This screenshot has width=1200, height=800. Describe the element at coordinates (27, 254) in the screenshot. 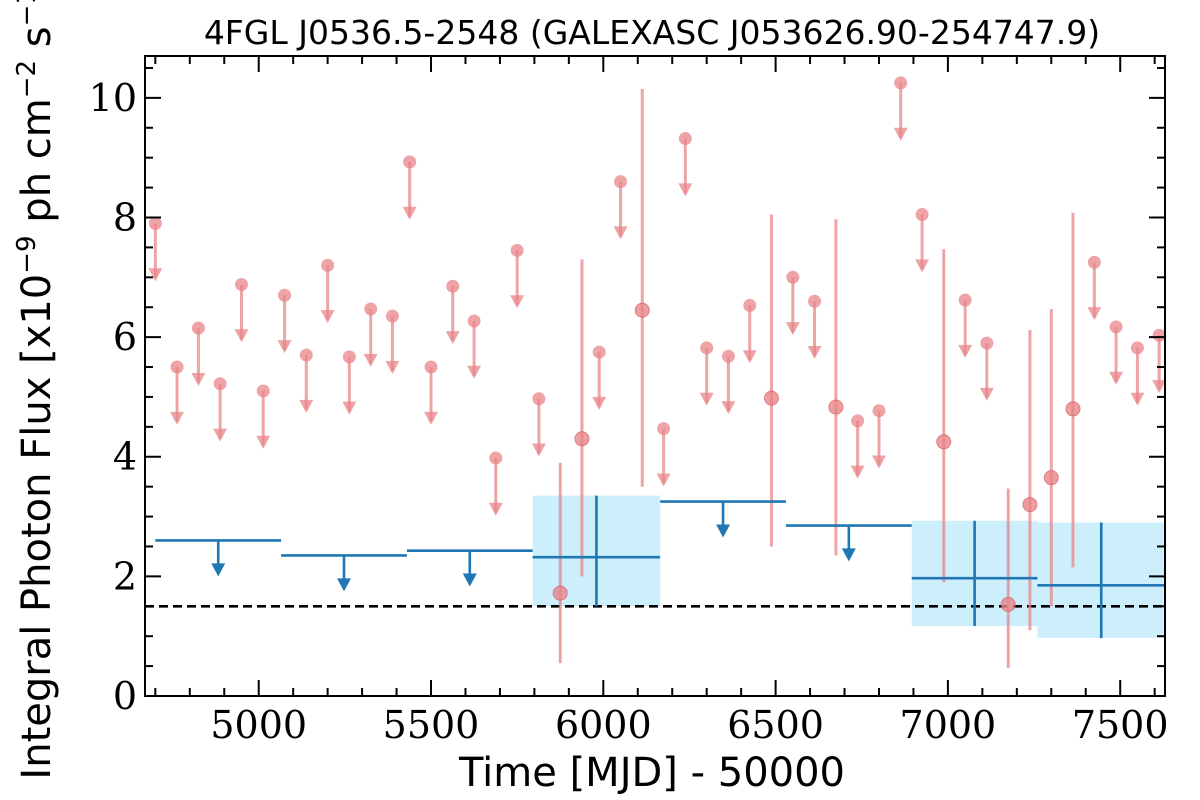

I see `y-axis-label-exp1: −9` at that location.